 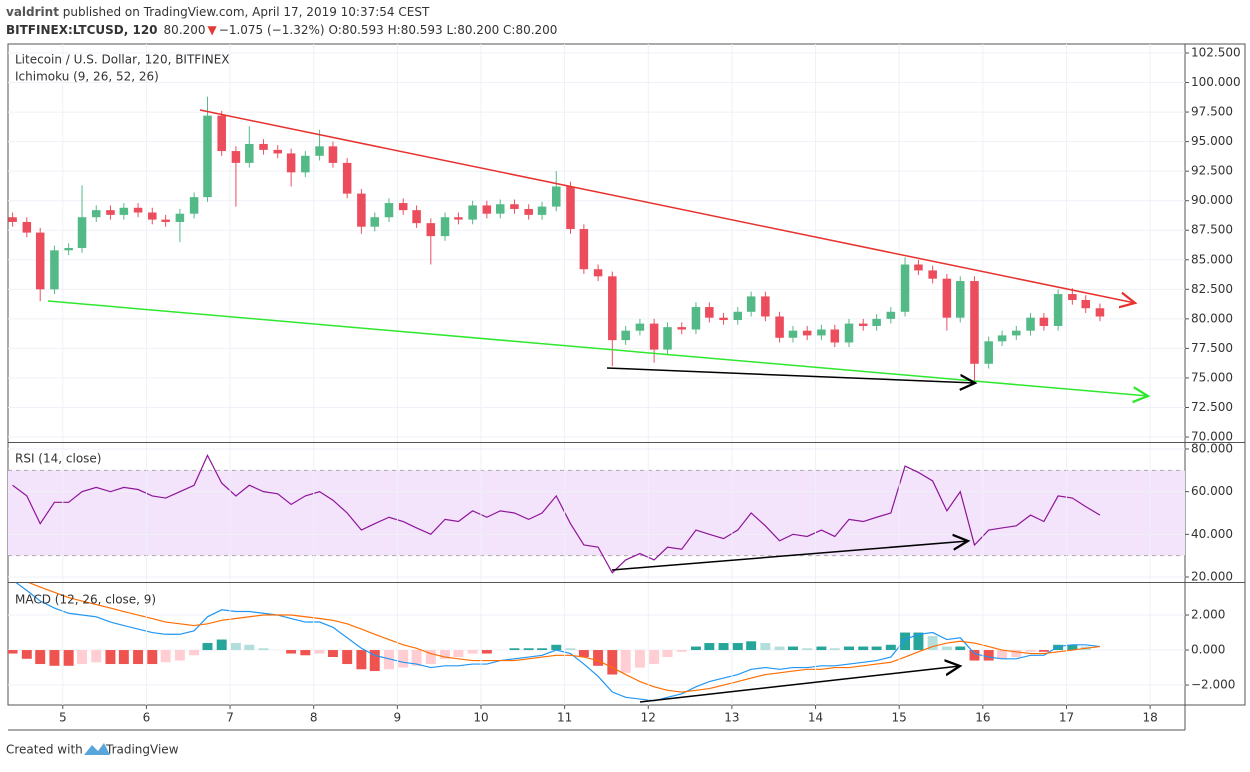 What do you see at coordinates (1212, 171) in the screenshot?
I see `y-tick-label: 92.500` at bounding box center [1212, 171].